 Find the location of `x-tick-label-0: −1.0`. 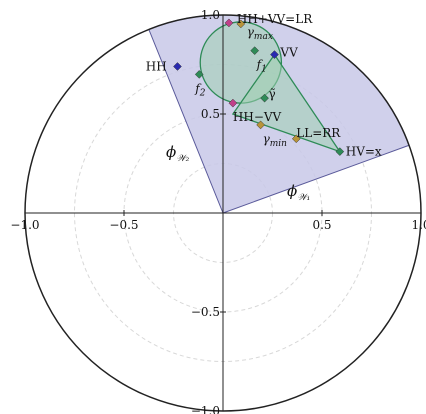

x-tick-label-0: −1.0 is located at coordinates (24, 225).